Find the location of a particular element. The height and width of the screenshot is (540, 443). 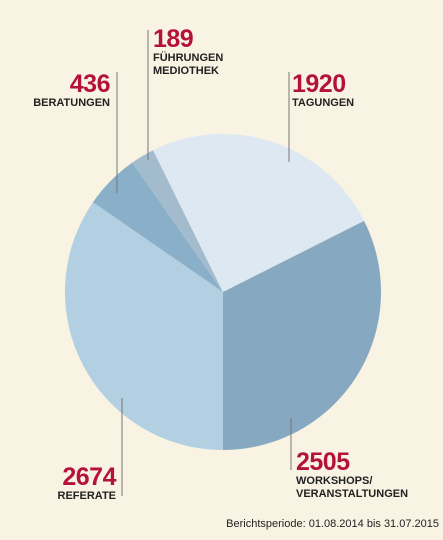

value-label: 1920 is located at coordinates (319, 84).